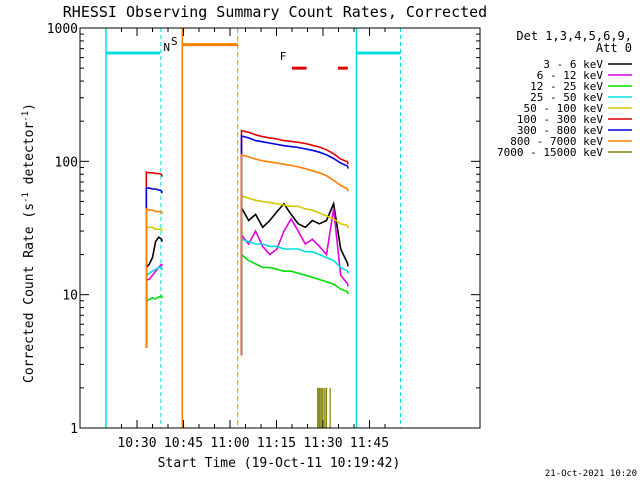  I want to click on x-tick-label: 10:30, so click(136, 443).